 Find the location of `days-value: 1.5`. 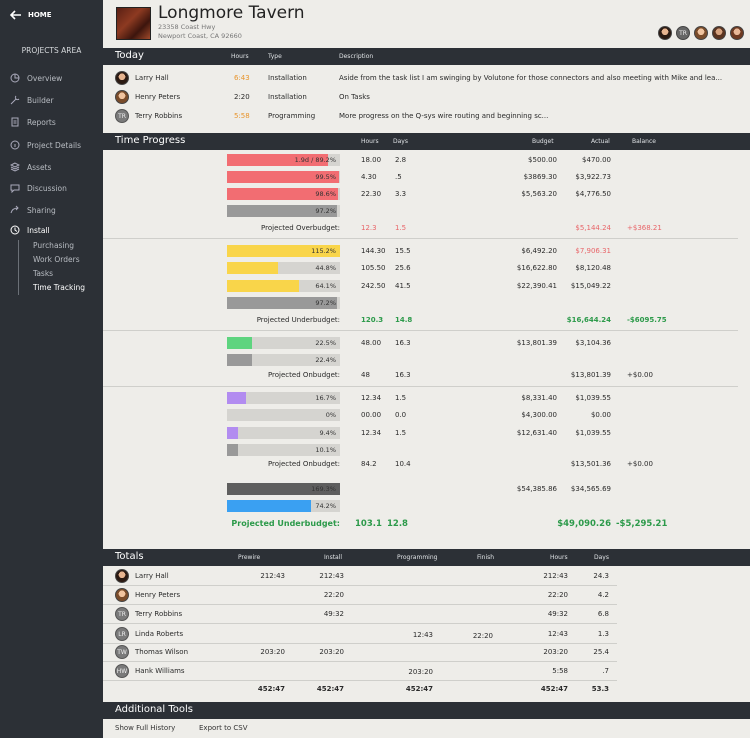

days-value: 1.5 is located at coordinates (401, 228).